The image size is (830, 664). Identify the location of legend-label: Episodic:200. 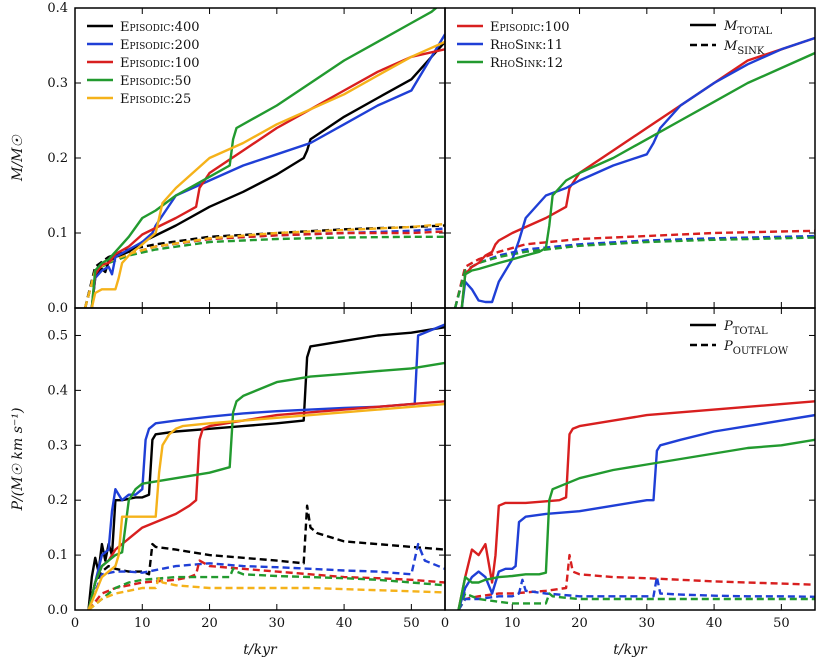
(160, 45).